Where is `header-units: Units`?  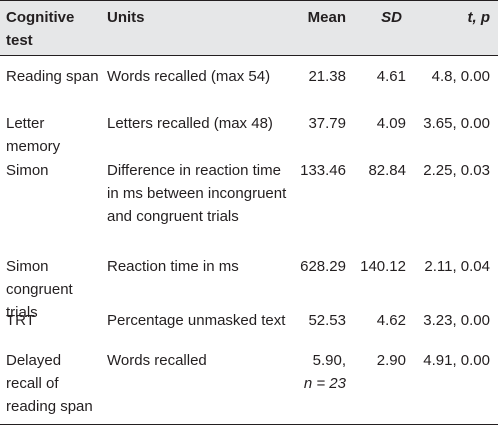
header-units: Units is located at coordinates (126, 17).